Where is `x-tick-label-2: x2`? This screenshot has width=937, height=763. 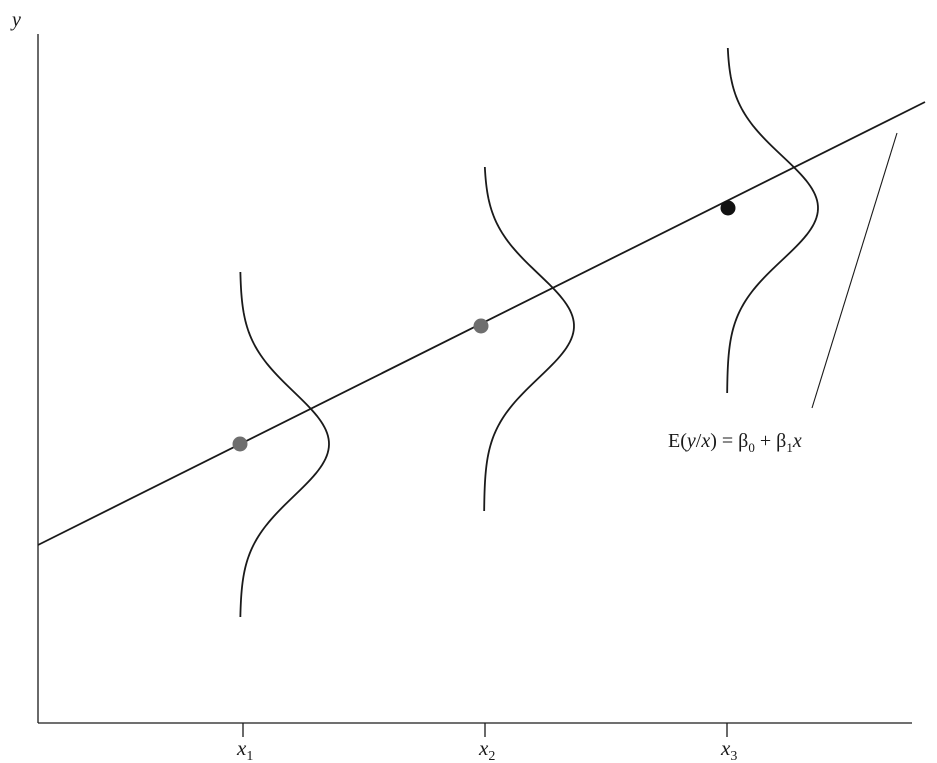 x-tick-label-2: x2 is located at coordinates (486, 749).